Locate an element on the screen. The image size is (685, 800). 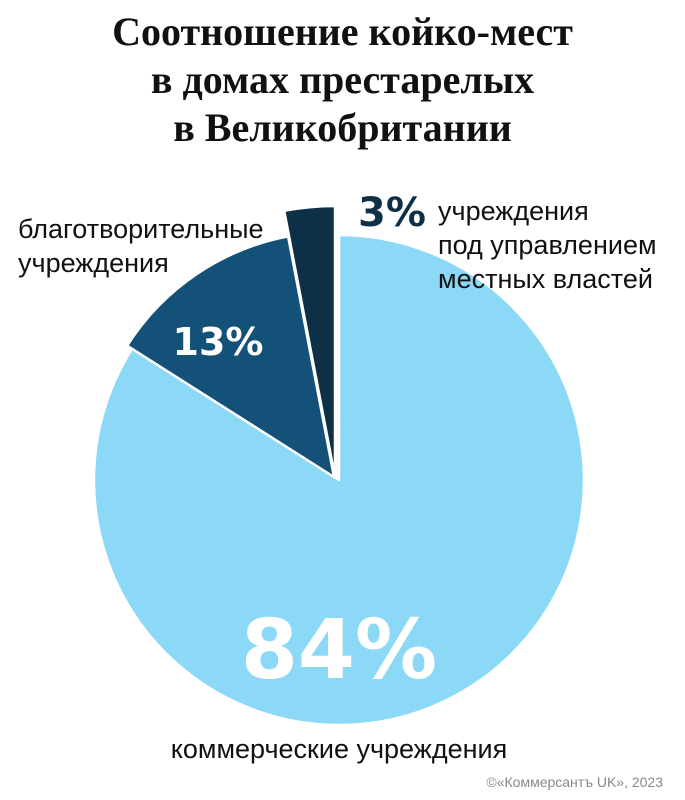
title-line-3: в Великобритании is located at coordinates (342, 127).